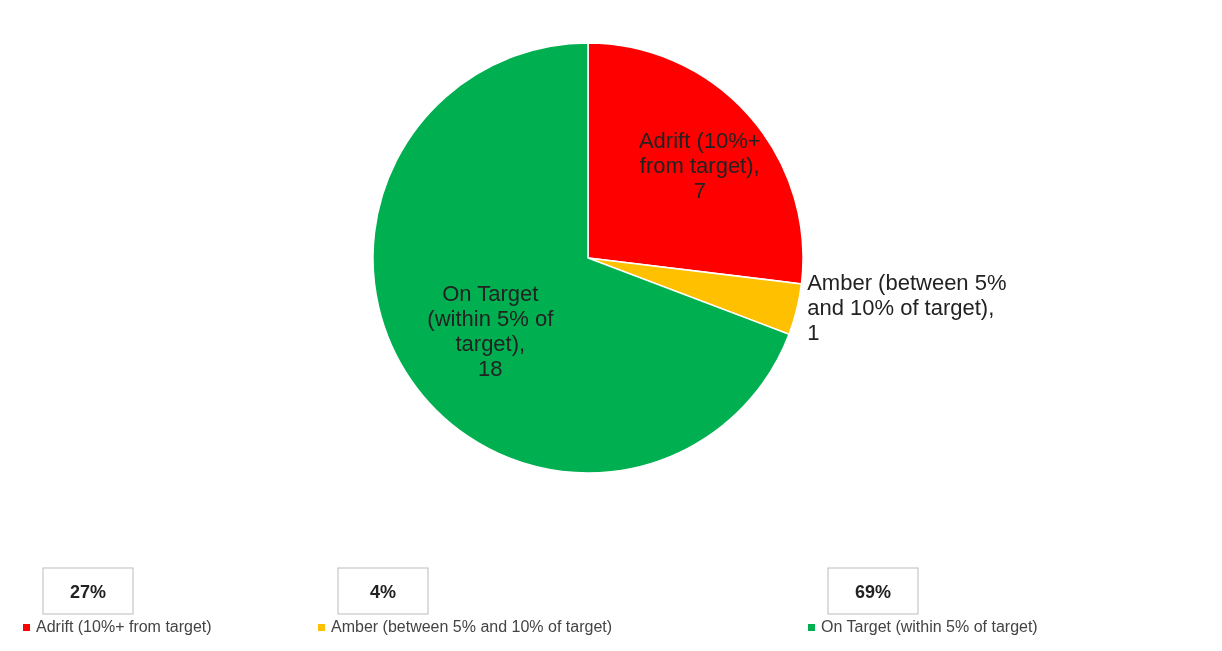 This screenshot has width=1222, height=651. What do you see at coordinates (124, 626) in the screenshot?
I see `legend-label: Adrift (10%+ from target)` at bounding box center [124, 626].